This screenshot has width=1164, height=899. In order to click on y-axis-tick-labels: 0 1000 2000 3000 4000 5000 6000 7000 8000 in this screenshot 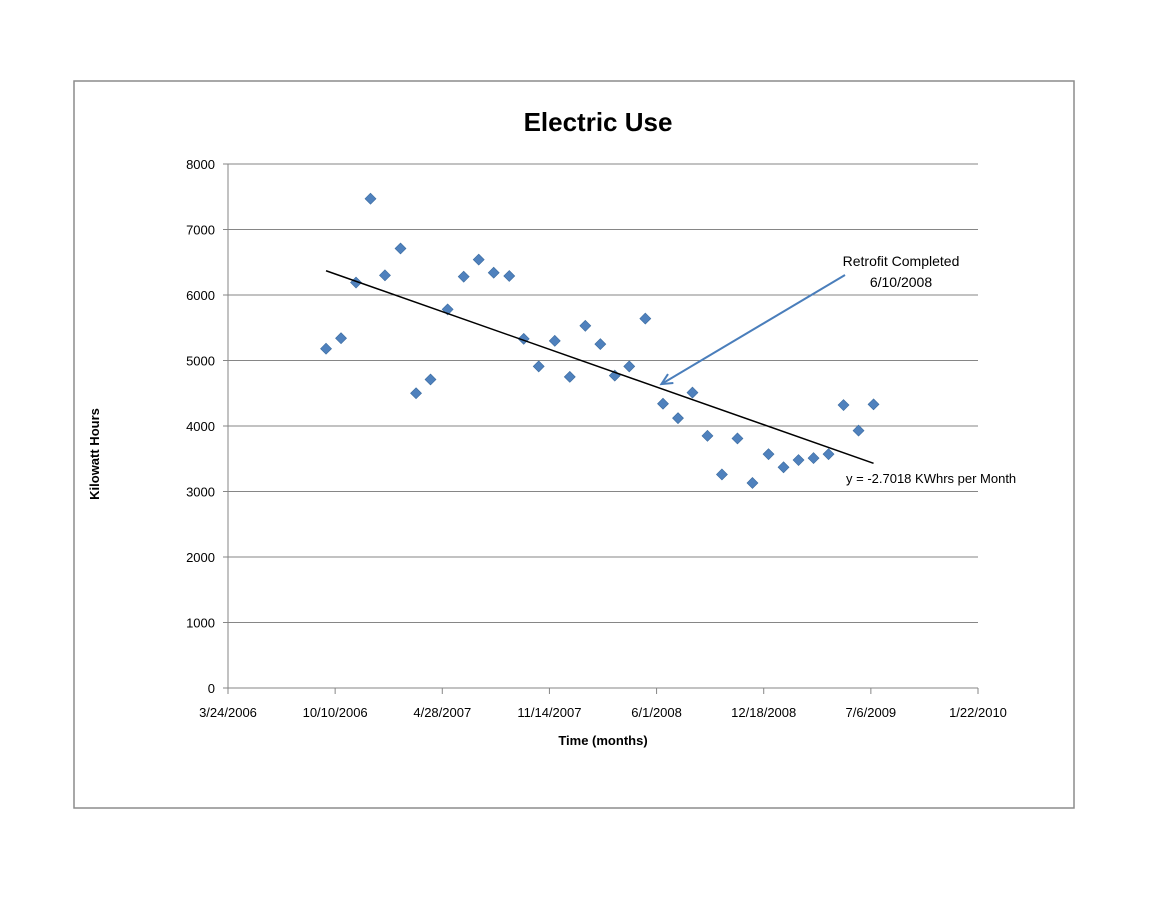, I will do `click(200, 426)`.